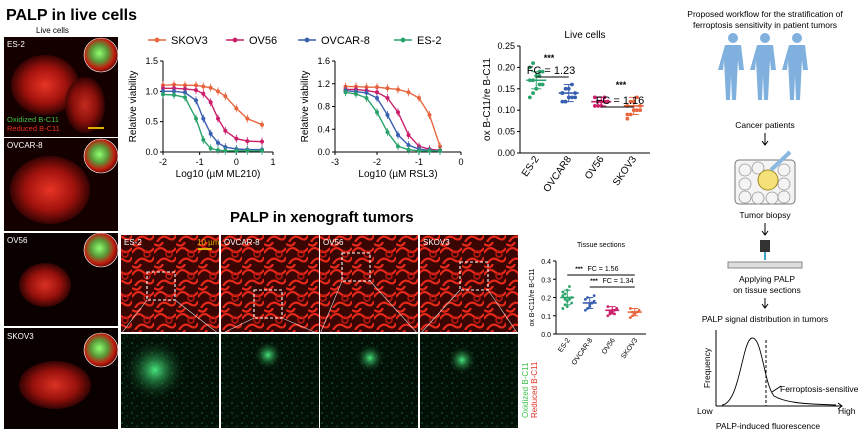 This screenshot has height=434, width=866. I want to click on cell-label: OV56, so click(17, 240).